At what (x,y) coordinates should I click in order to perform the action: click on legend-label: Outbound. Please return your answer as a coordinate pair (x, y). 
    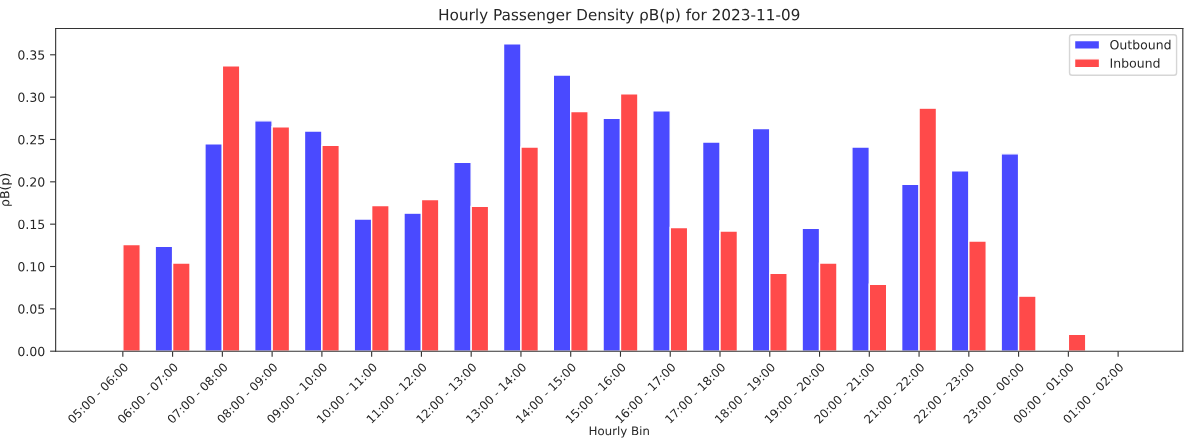
    Looking at the image, I should click on (1140, 44).